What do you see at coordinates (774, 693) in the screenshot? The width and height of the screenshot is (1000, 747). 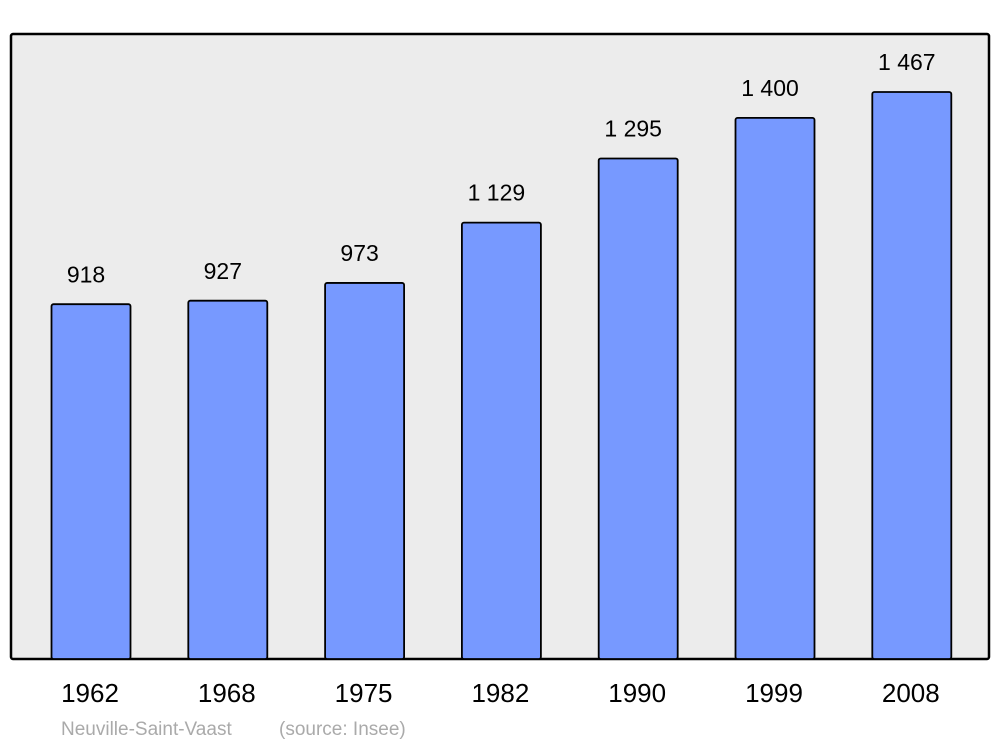 I see `x-tick-label: 1999` at bounding box center [774, 693].